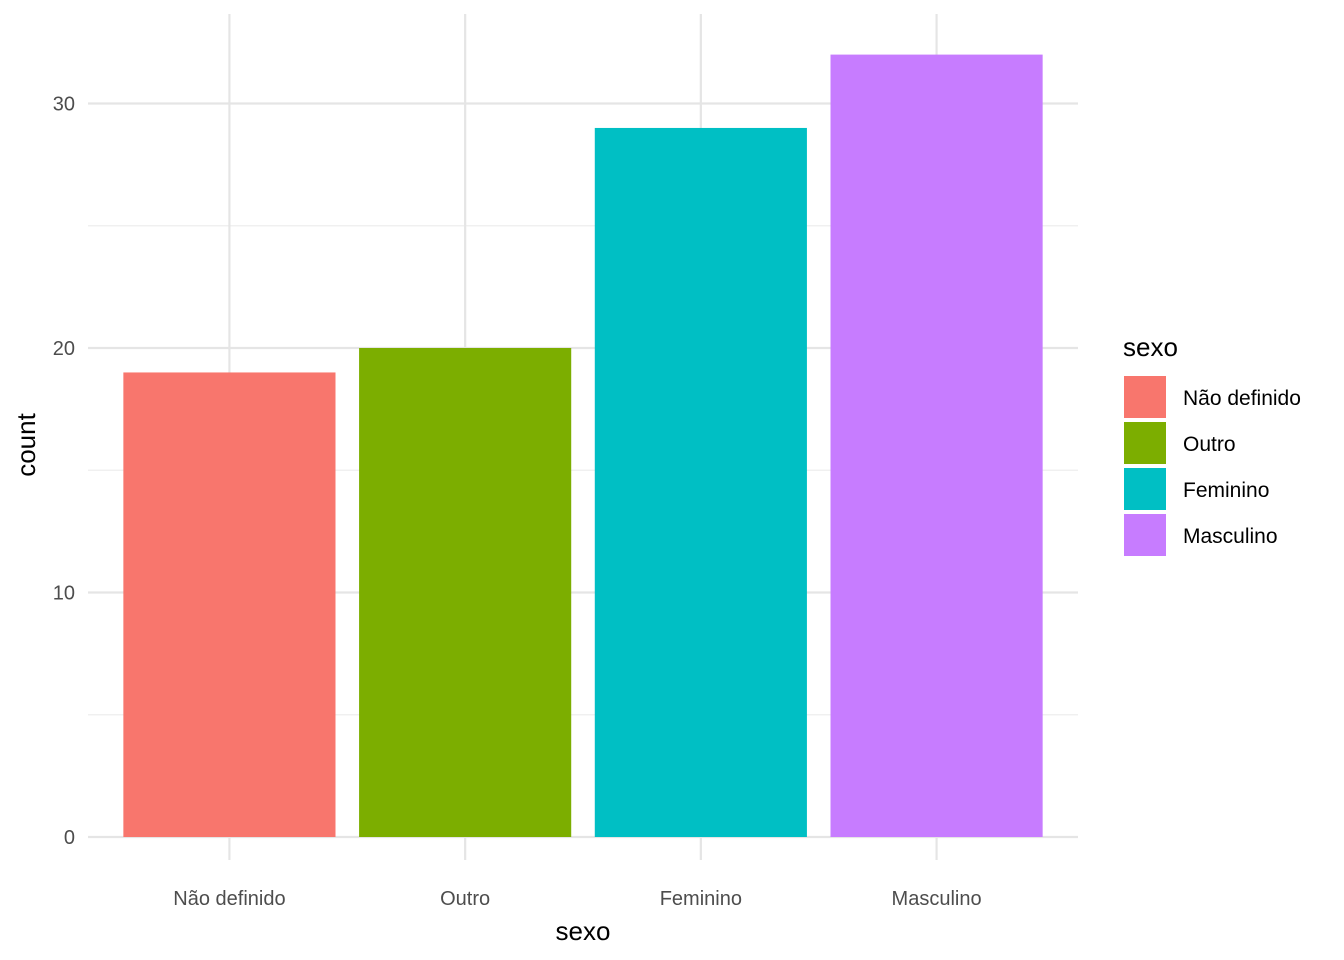 The width and height of the screenshot is (1344, 960). I want to click on y-tick-label: 20, so click(64, 349).